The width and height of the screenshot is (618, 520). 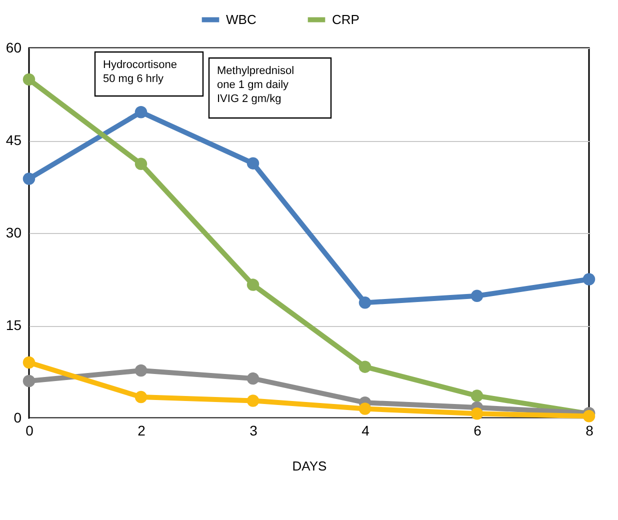 I want to click on x-tick-label: 3, so click(x=254, y=430).